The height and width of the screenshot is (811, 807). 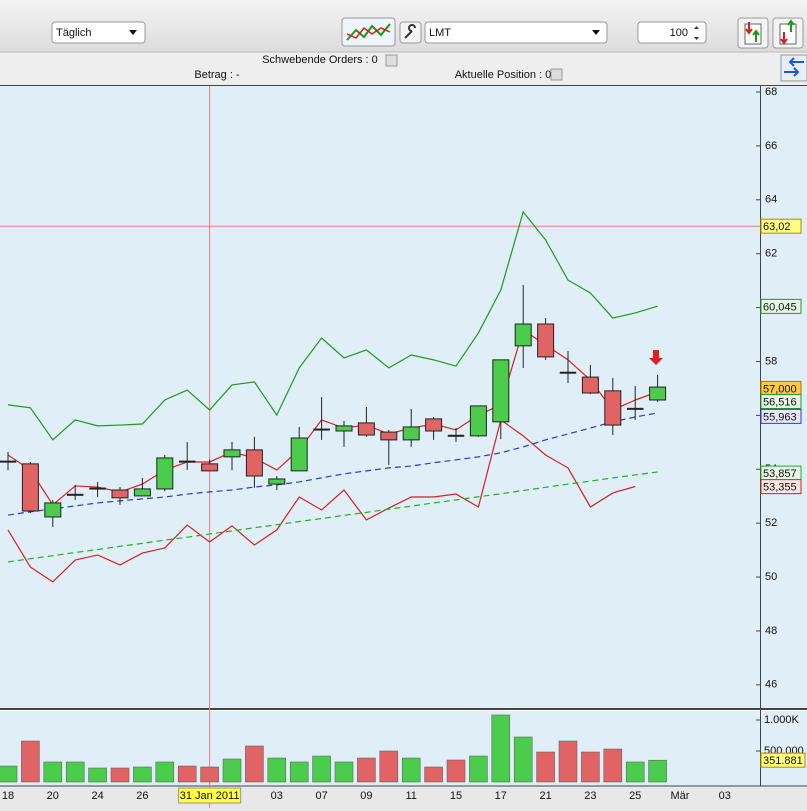 I want to click on symbol-select, so click(x=516, y=32).